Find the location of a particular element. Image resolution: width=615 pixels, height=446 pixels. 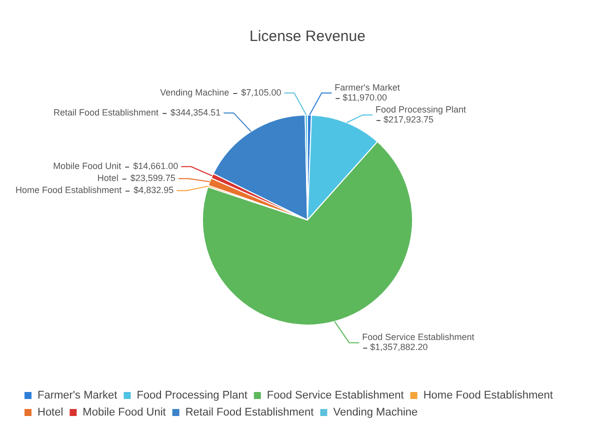

legend-label: Mobile Food Unit is located at coordinates (124, 412).